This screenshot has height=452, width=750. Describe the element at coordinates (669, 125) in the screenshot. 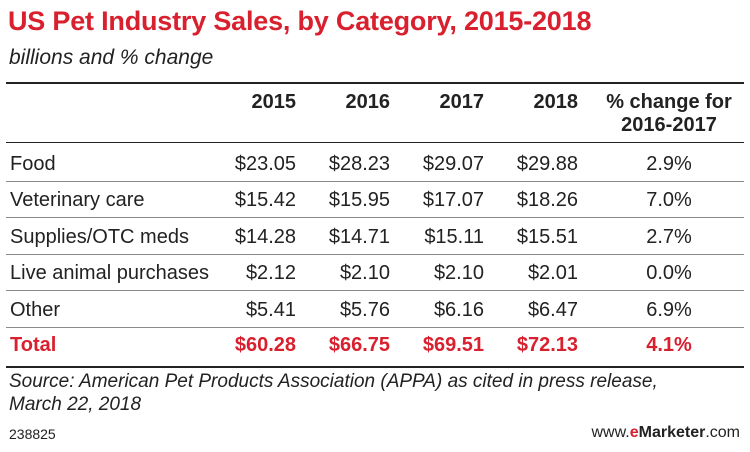

I see `column-header-change-line2: 2016-2017` at that location.